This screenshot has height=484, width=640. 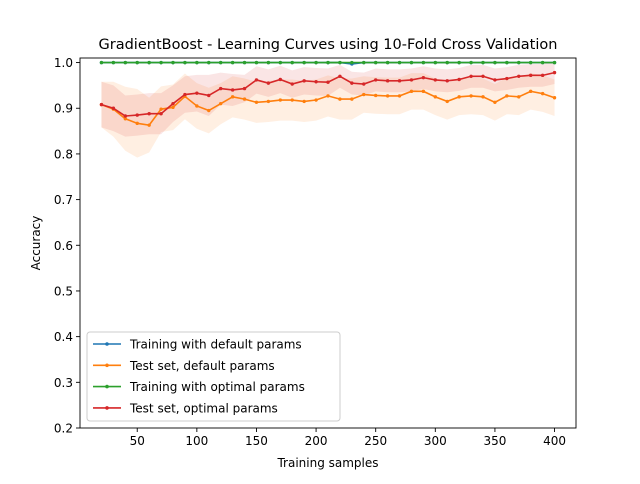 I want to click on y-tick-label: 0.9, so click(x=63, y=109).